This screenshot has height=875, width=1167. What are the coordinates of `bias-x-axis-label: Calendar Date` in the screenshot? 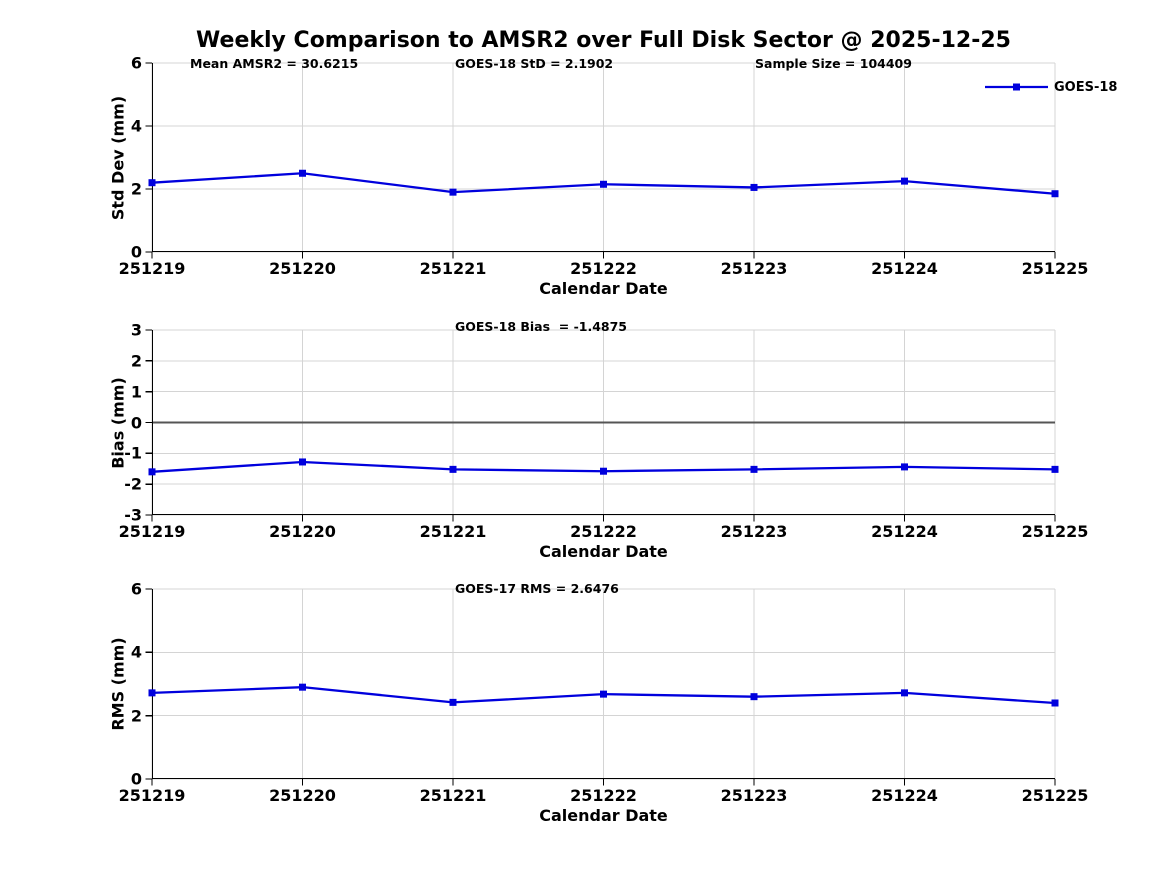 It's located at (603, 551).